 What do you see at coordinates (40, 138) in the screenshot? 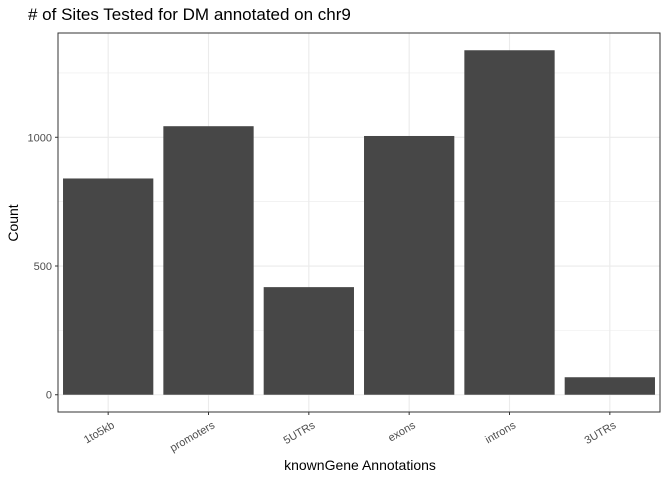
I see `y-tick-label: 1000` at bounding box center [40, 138].